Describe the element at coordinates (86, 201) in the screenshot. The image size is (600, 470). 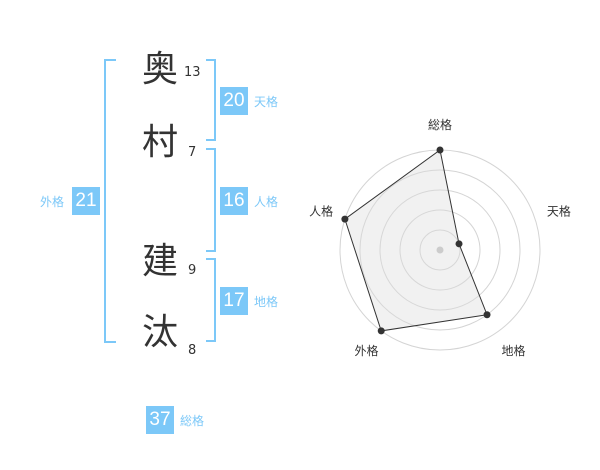
I see `gaikaku-value: 21` at that location.